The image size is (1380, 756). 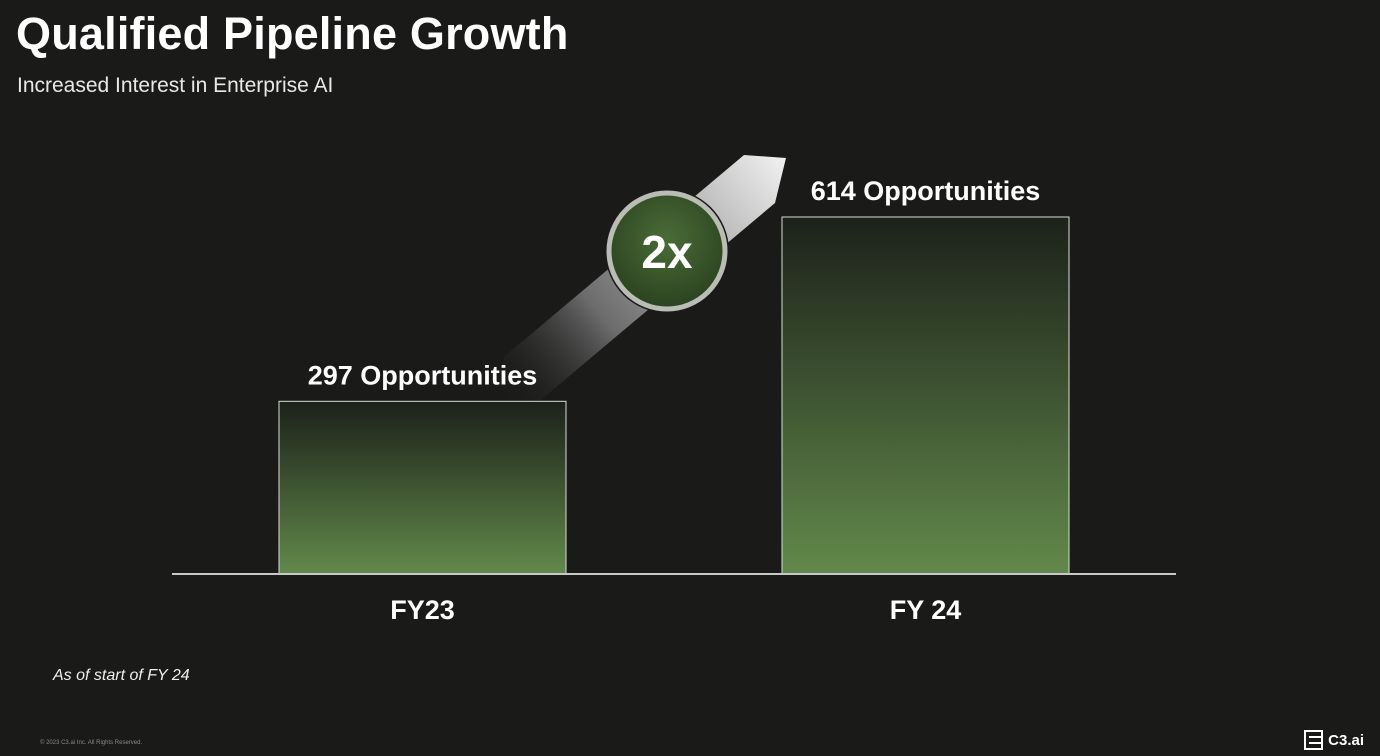 I want to click on badge-text: 2x, so click(x=667, y=252).